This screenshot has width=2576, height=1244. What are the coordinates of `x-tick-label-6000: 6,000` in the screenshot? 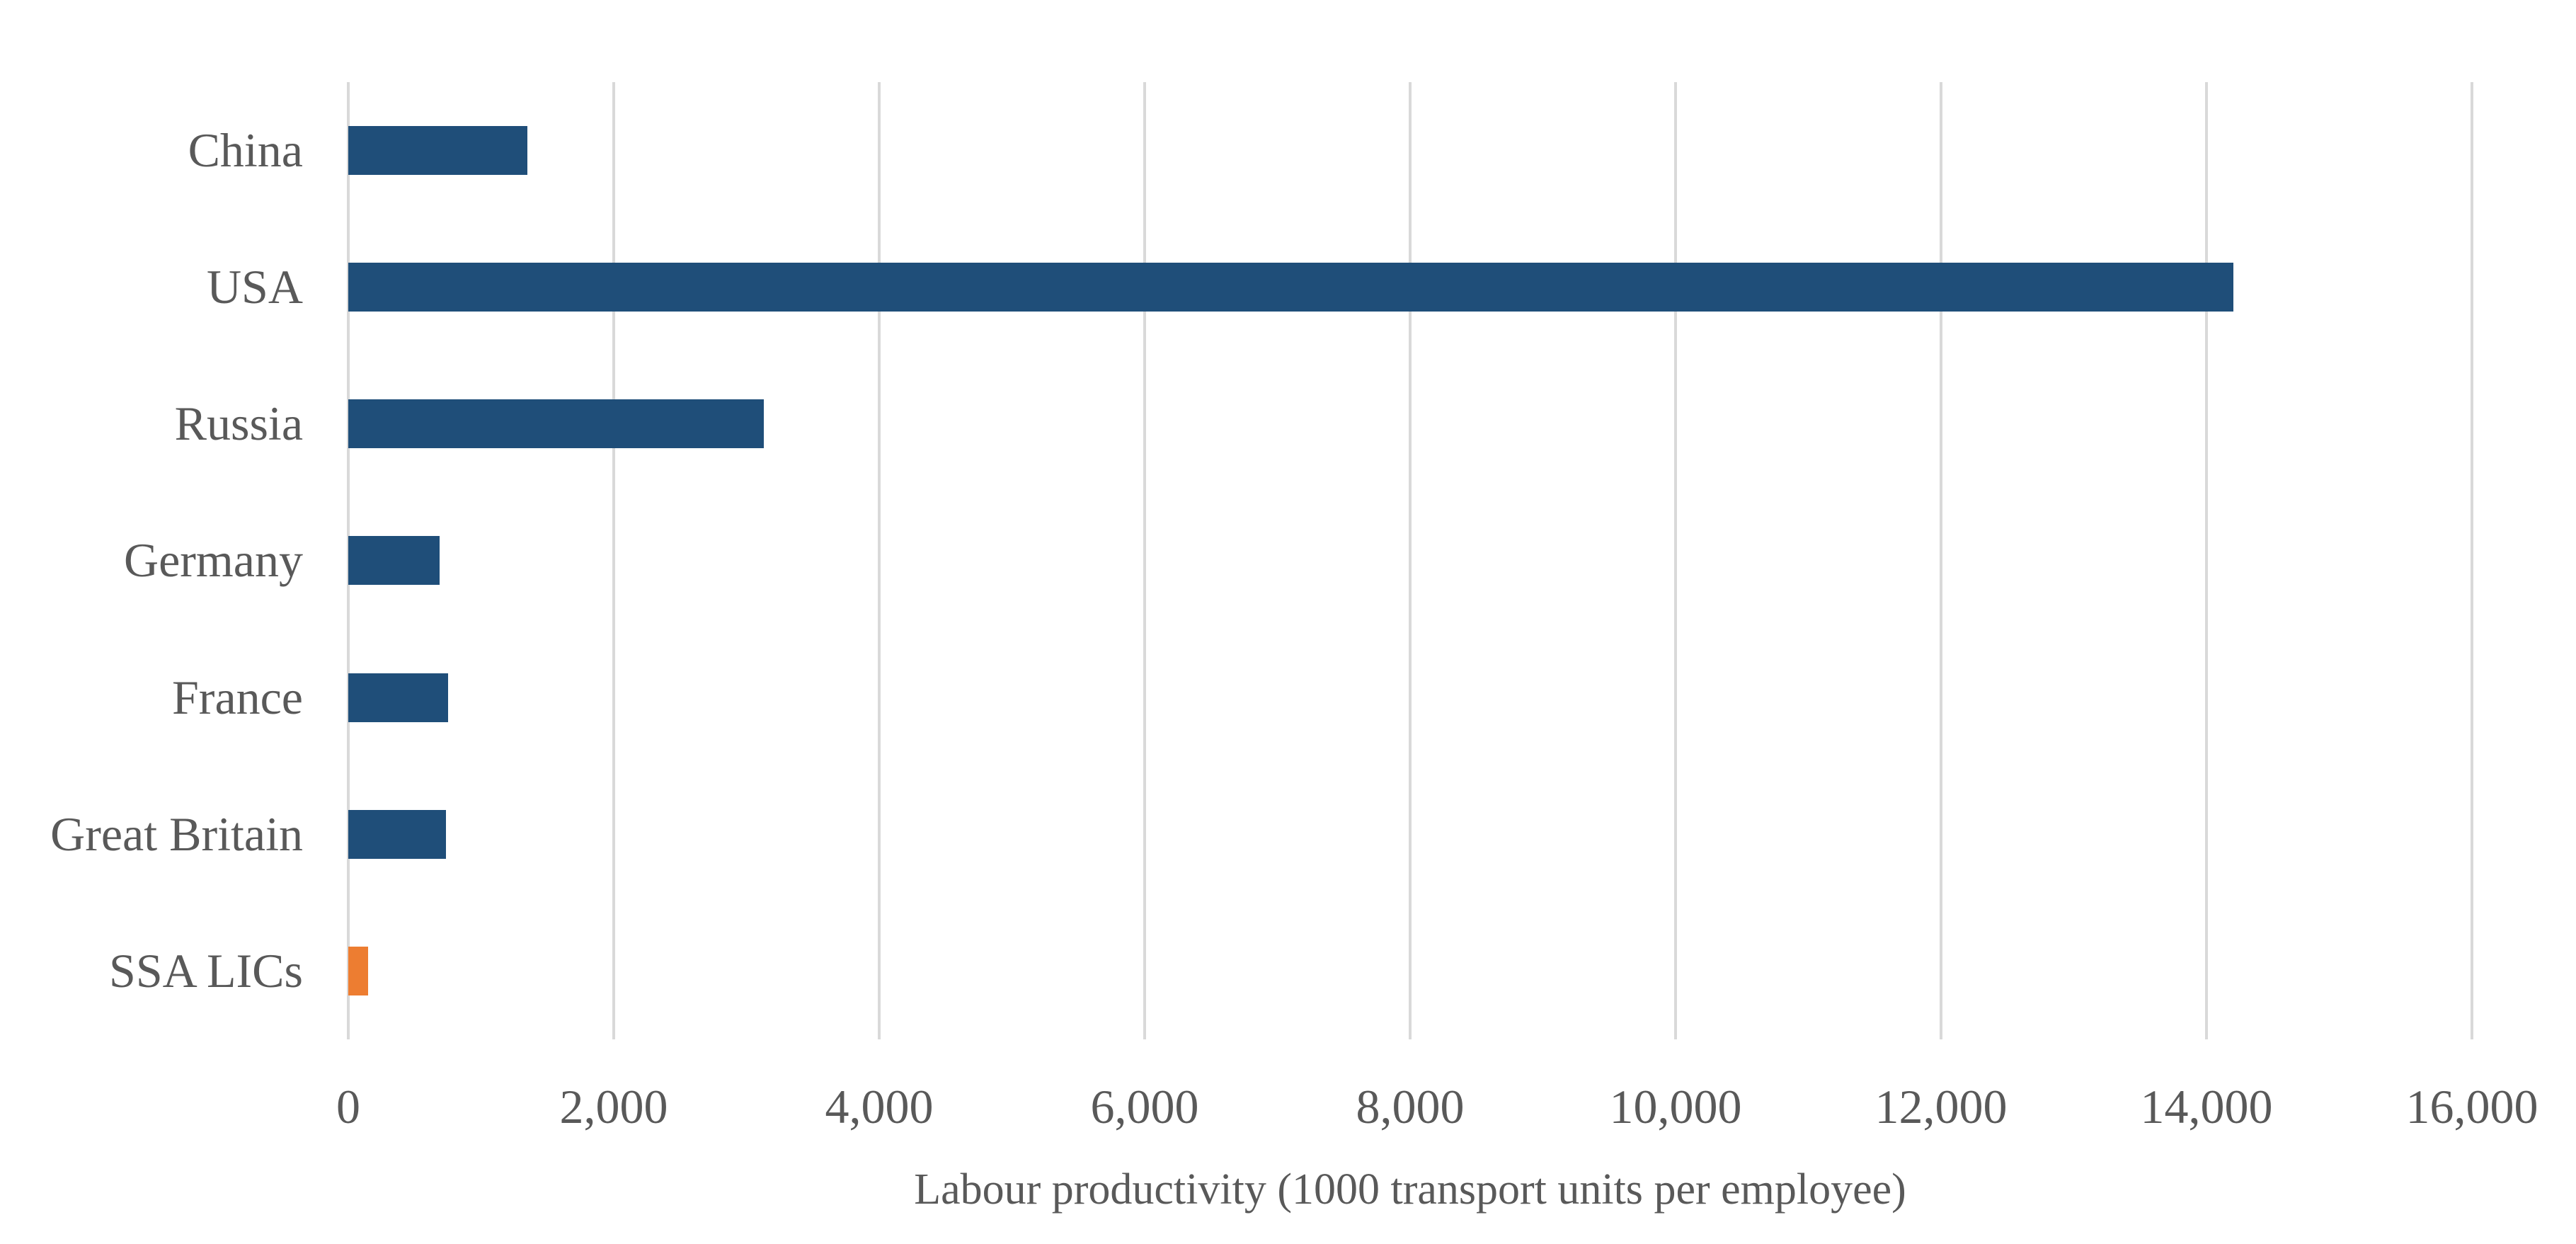 It's located at (1144, 1107).